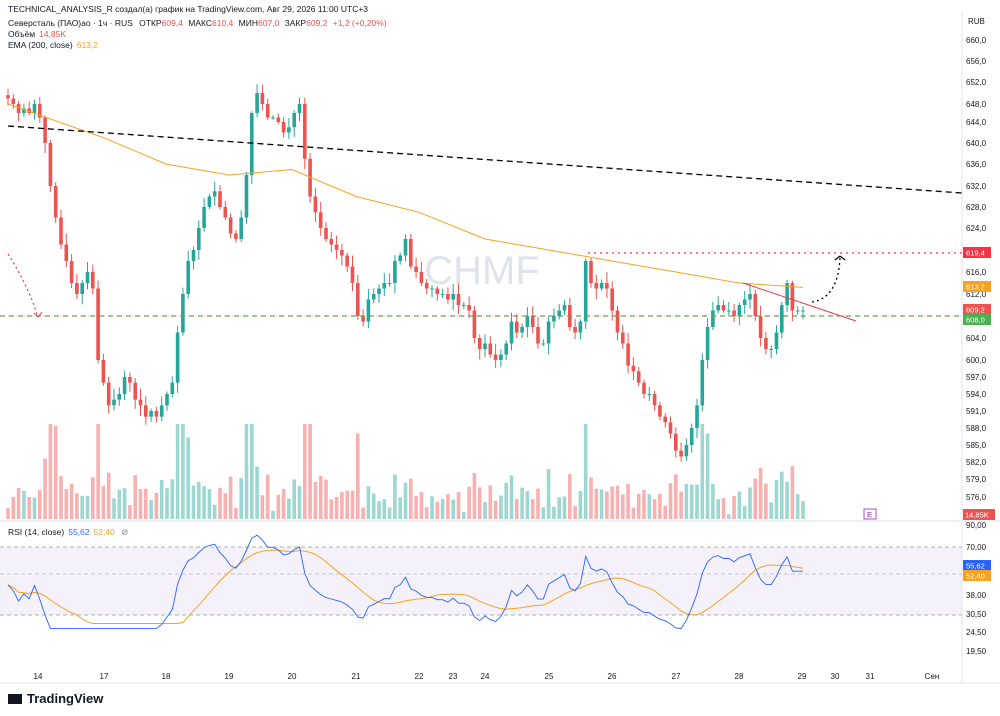 This screenshot has width=1000, height=716. Describe the element at coordinates (38, 676) in the screenshot. I see `date-tick-label: 14` at that location.